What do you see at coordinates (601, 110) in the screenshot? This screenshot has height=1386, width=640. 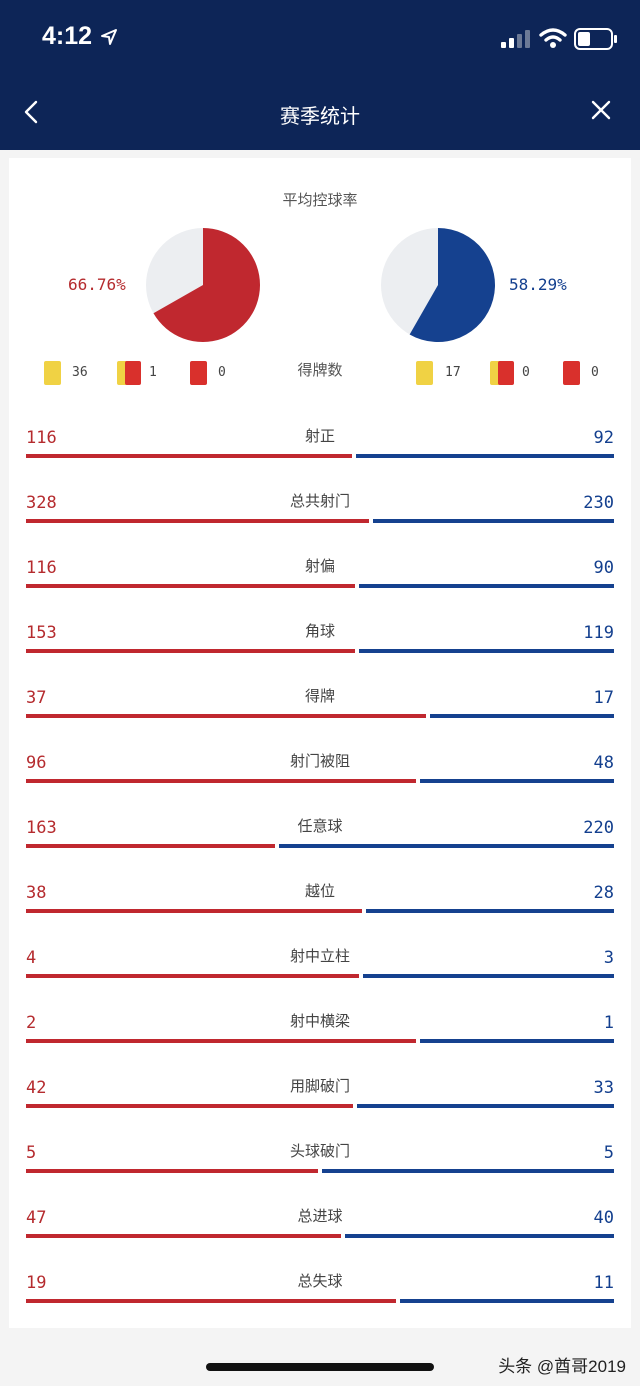 I see `close-icon` at bounding box center [601, 110].